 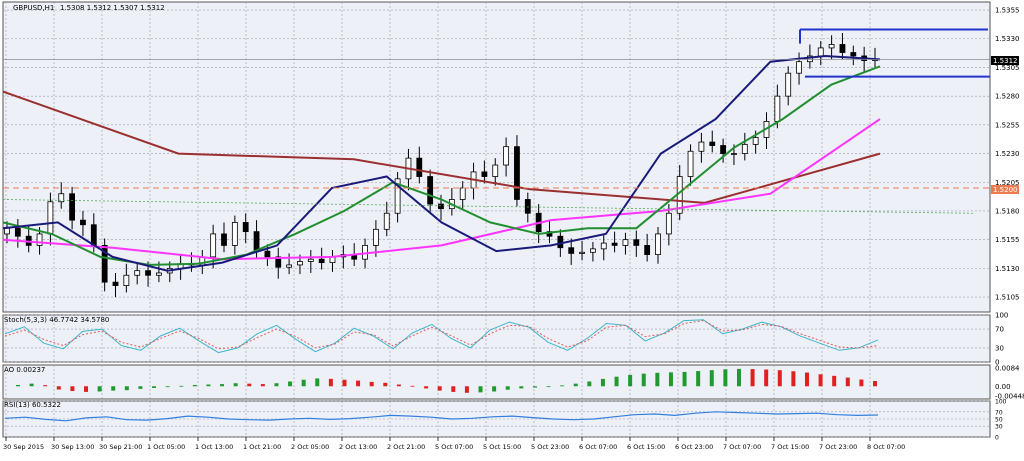 I want to click on price-y-tick: 1.5255, so click(x=1007, y=125).